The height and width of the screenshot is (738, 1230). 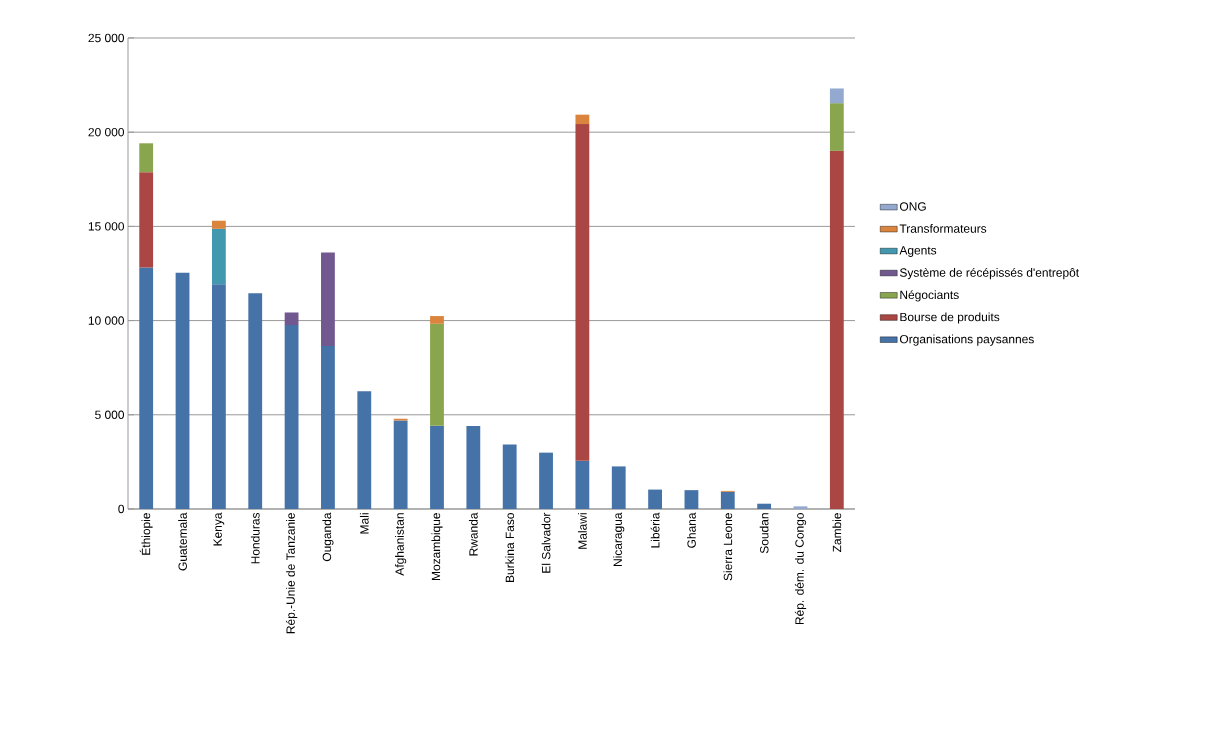 What do you see at coordinates (110, 415) in the screenshot?
I see `y-tick-label: 5 000` at bounding box center [110, 415].